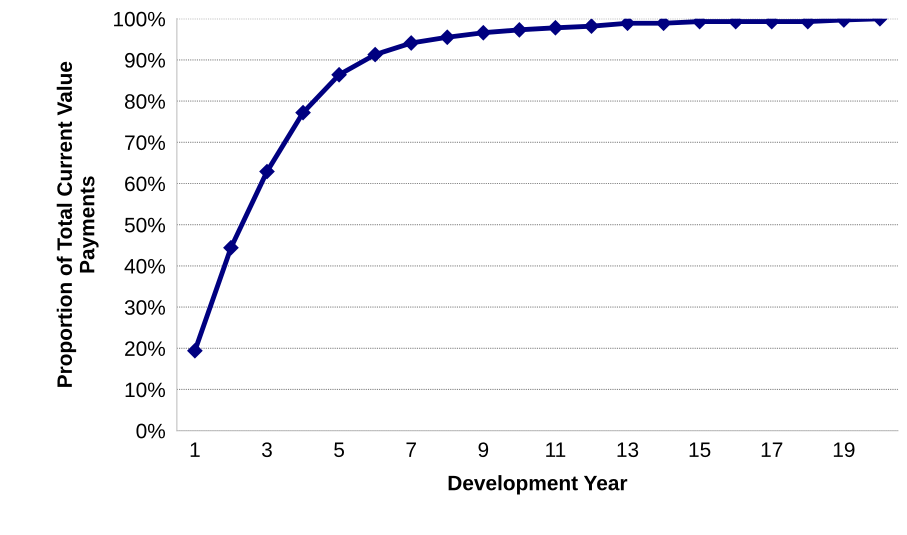  What do you see at coordinates (772, 449) in the screenshot?
I see `x-tick-label: 17` at bounding box center [772, 449].